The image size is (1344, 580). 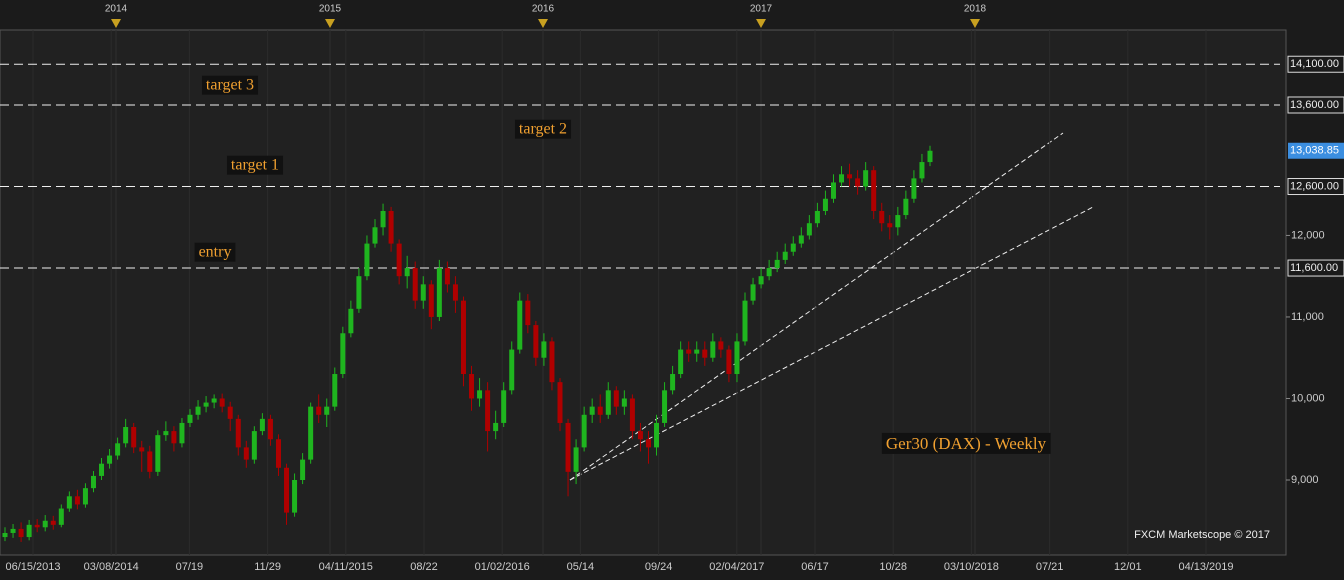 I want to click on x-tick-label: 07/19, so click(x=190, y=567).